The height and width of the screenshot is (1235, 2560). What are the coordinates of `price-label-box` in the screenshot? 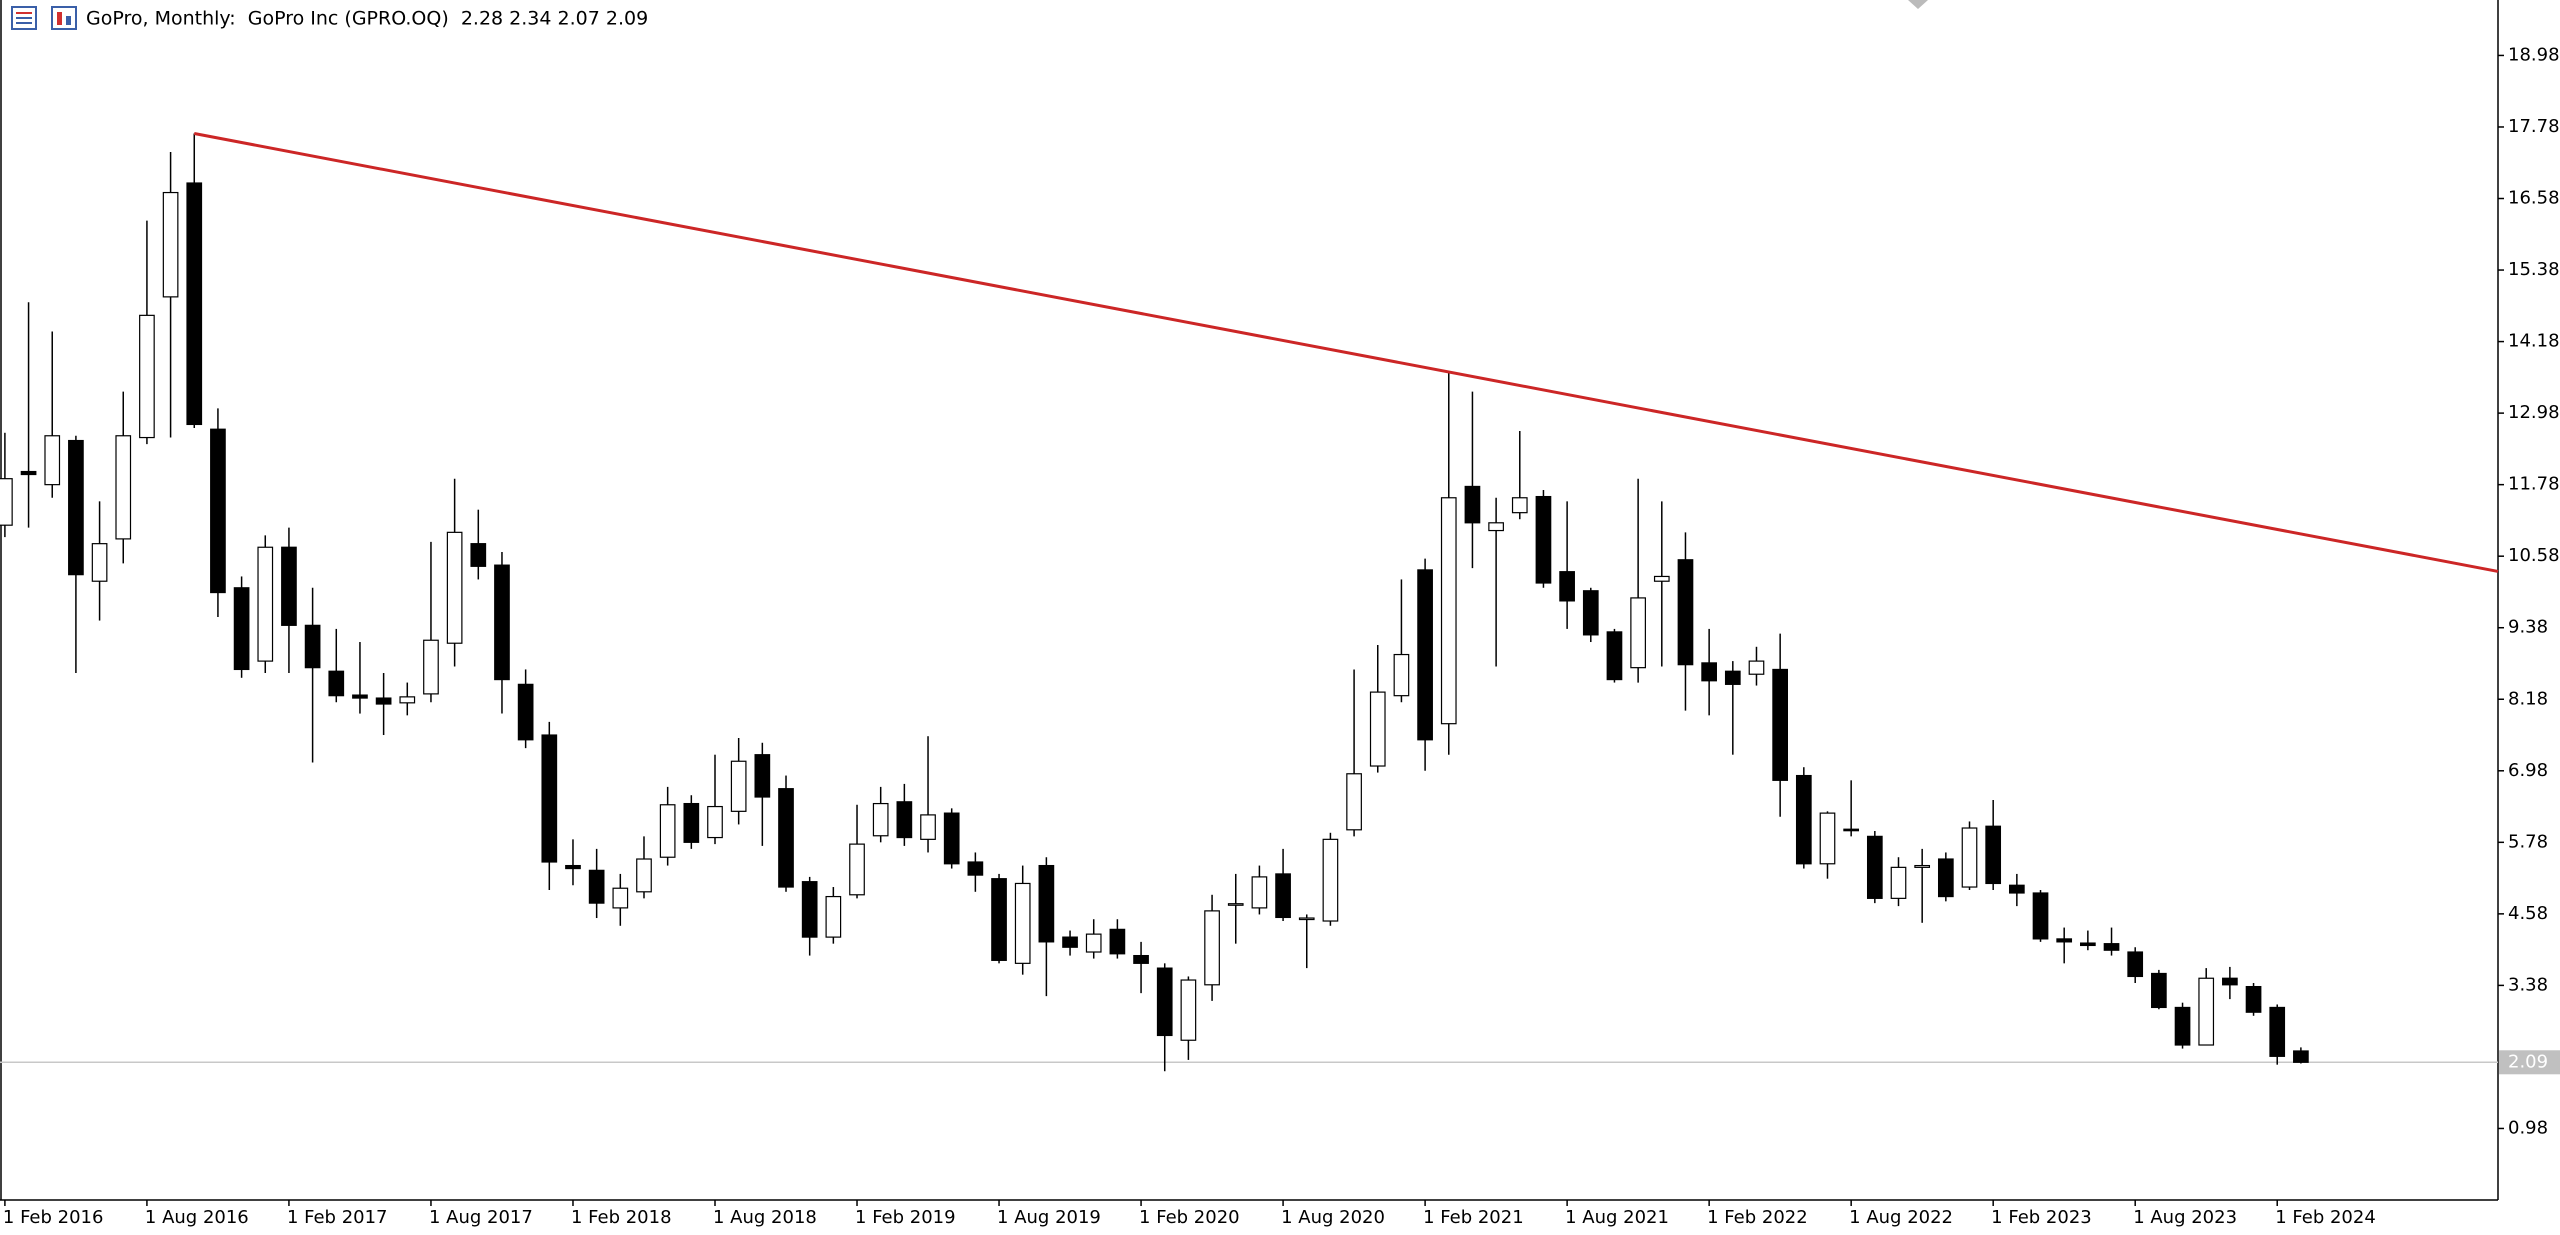 It's located at (2529, 1062).